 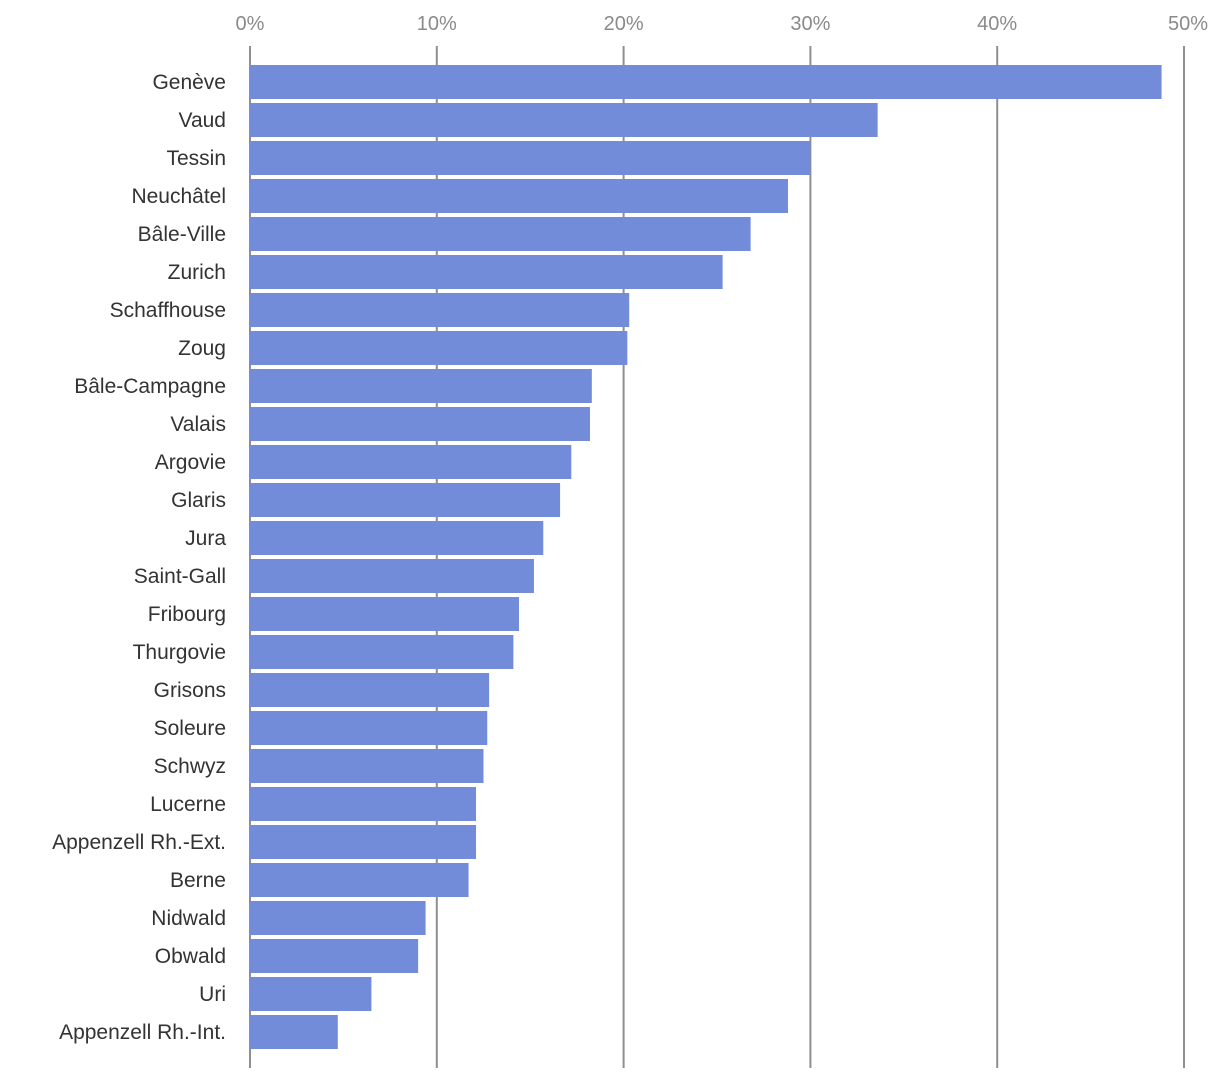 What do you see at coordinates (196, 158) in the screenshot?
I see `category-label: Tessin` at bounding box center [196, 158].